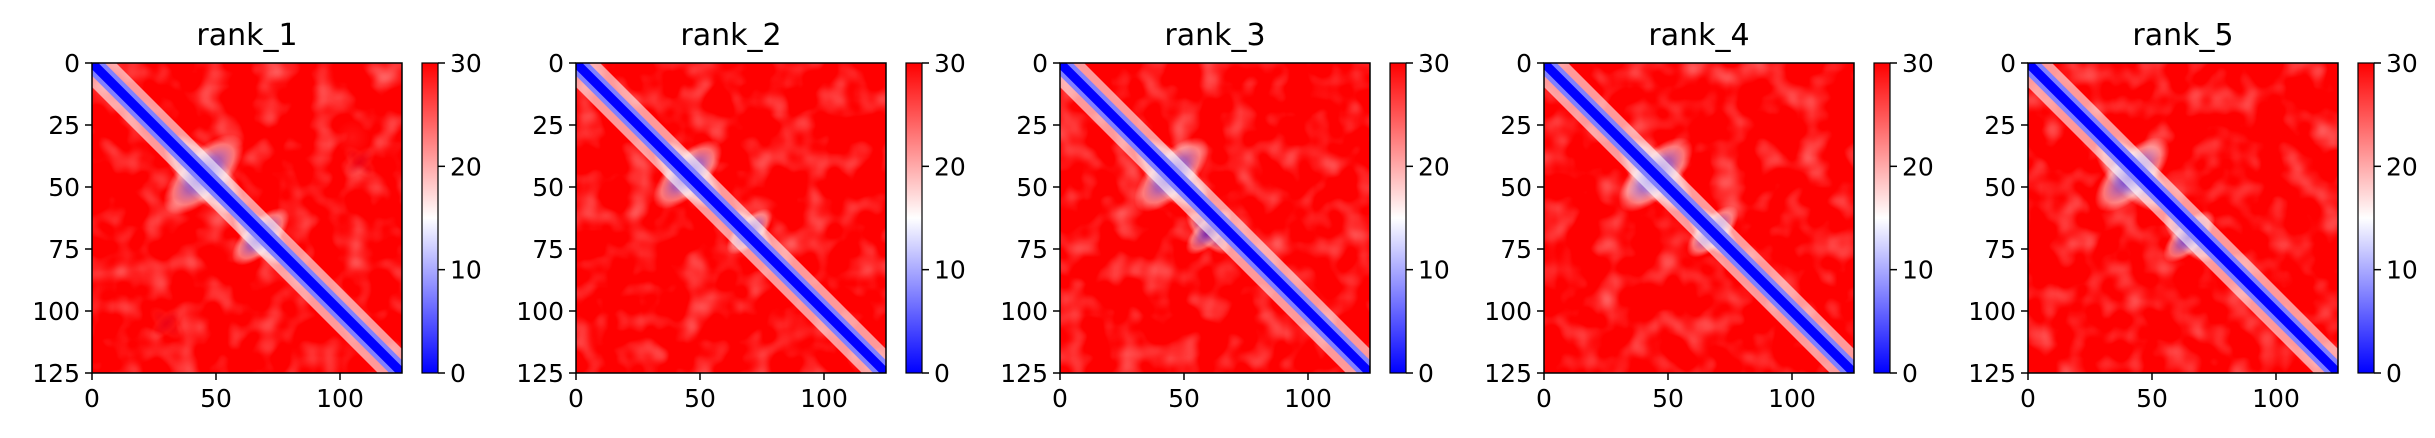  Describe the element at coordinates (1214, 35) in the screenshot. I see `panel-title: rank_3` at that location.